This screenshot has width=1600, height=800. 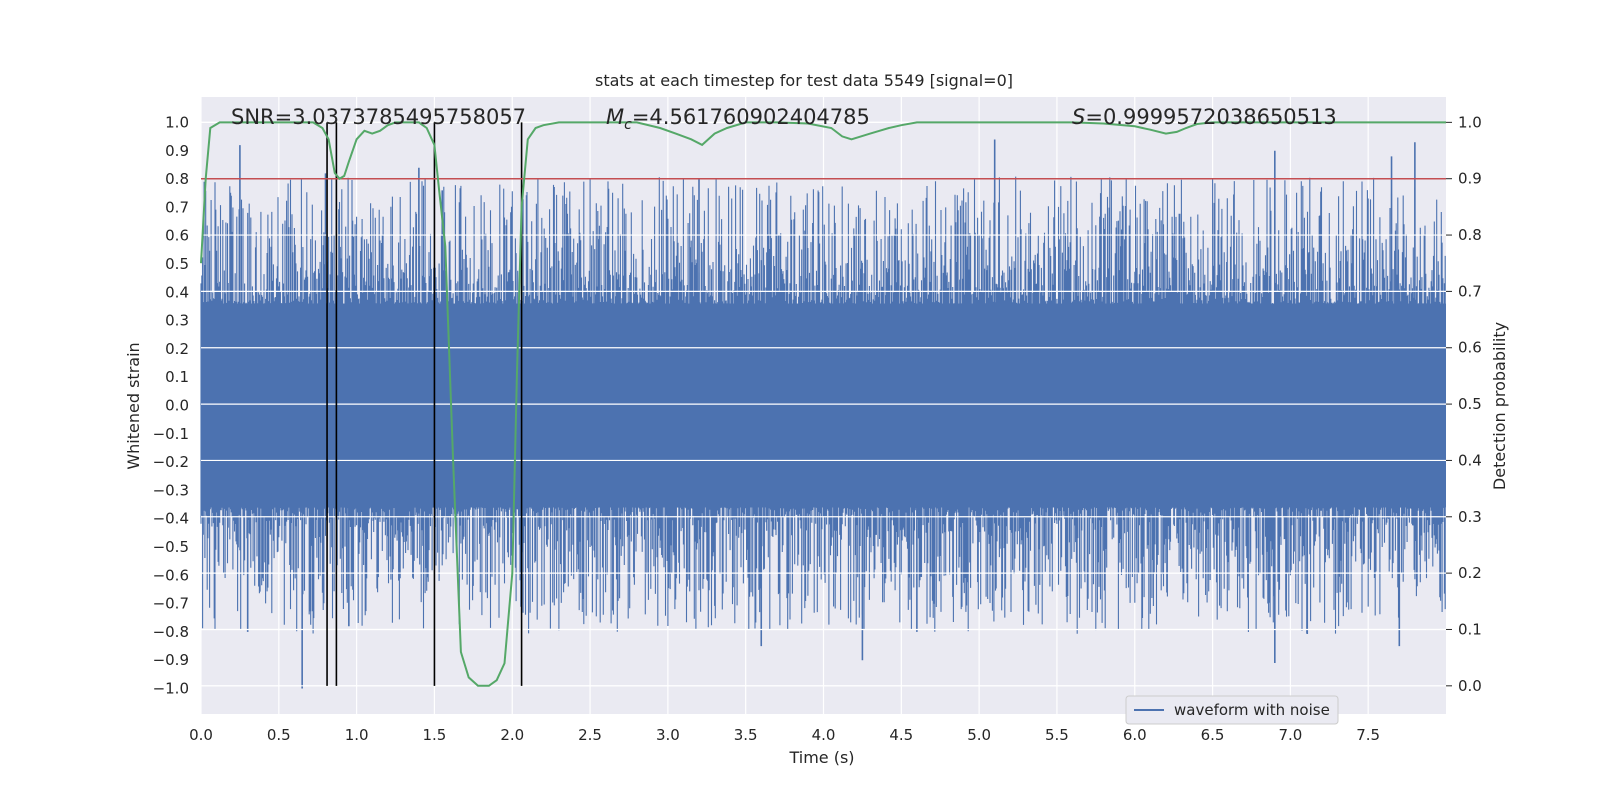 I want to click on x-tick-label: 6.5, so click(x=1213, y=735).